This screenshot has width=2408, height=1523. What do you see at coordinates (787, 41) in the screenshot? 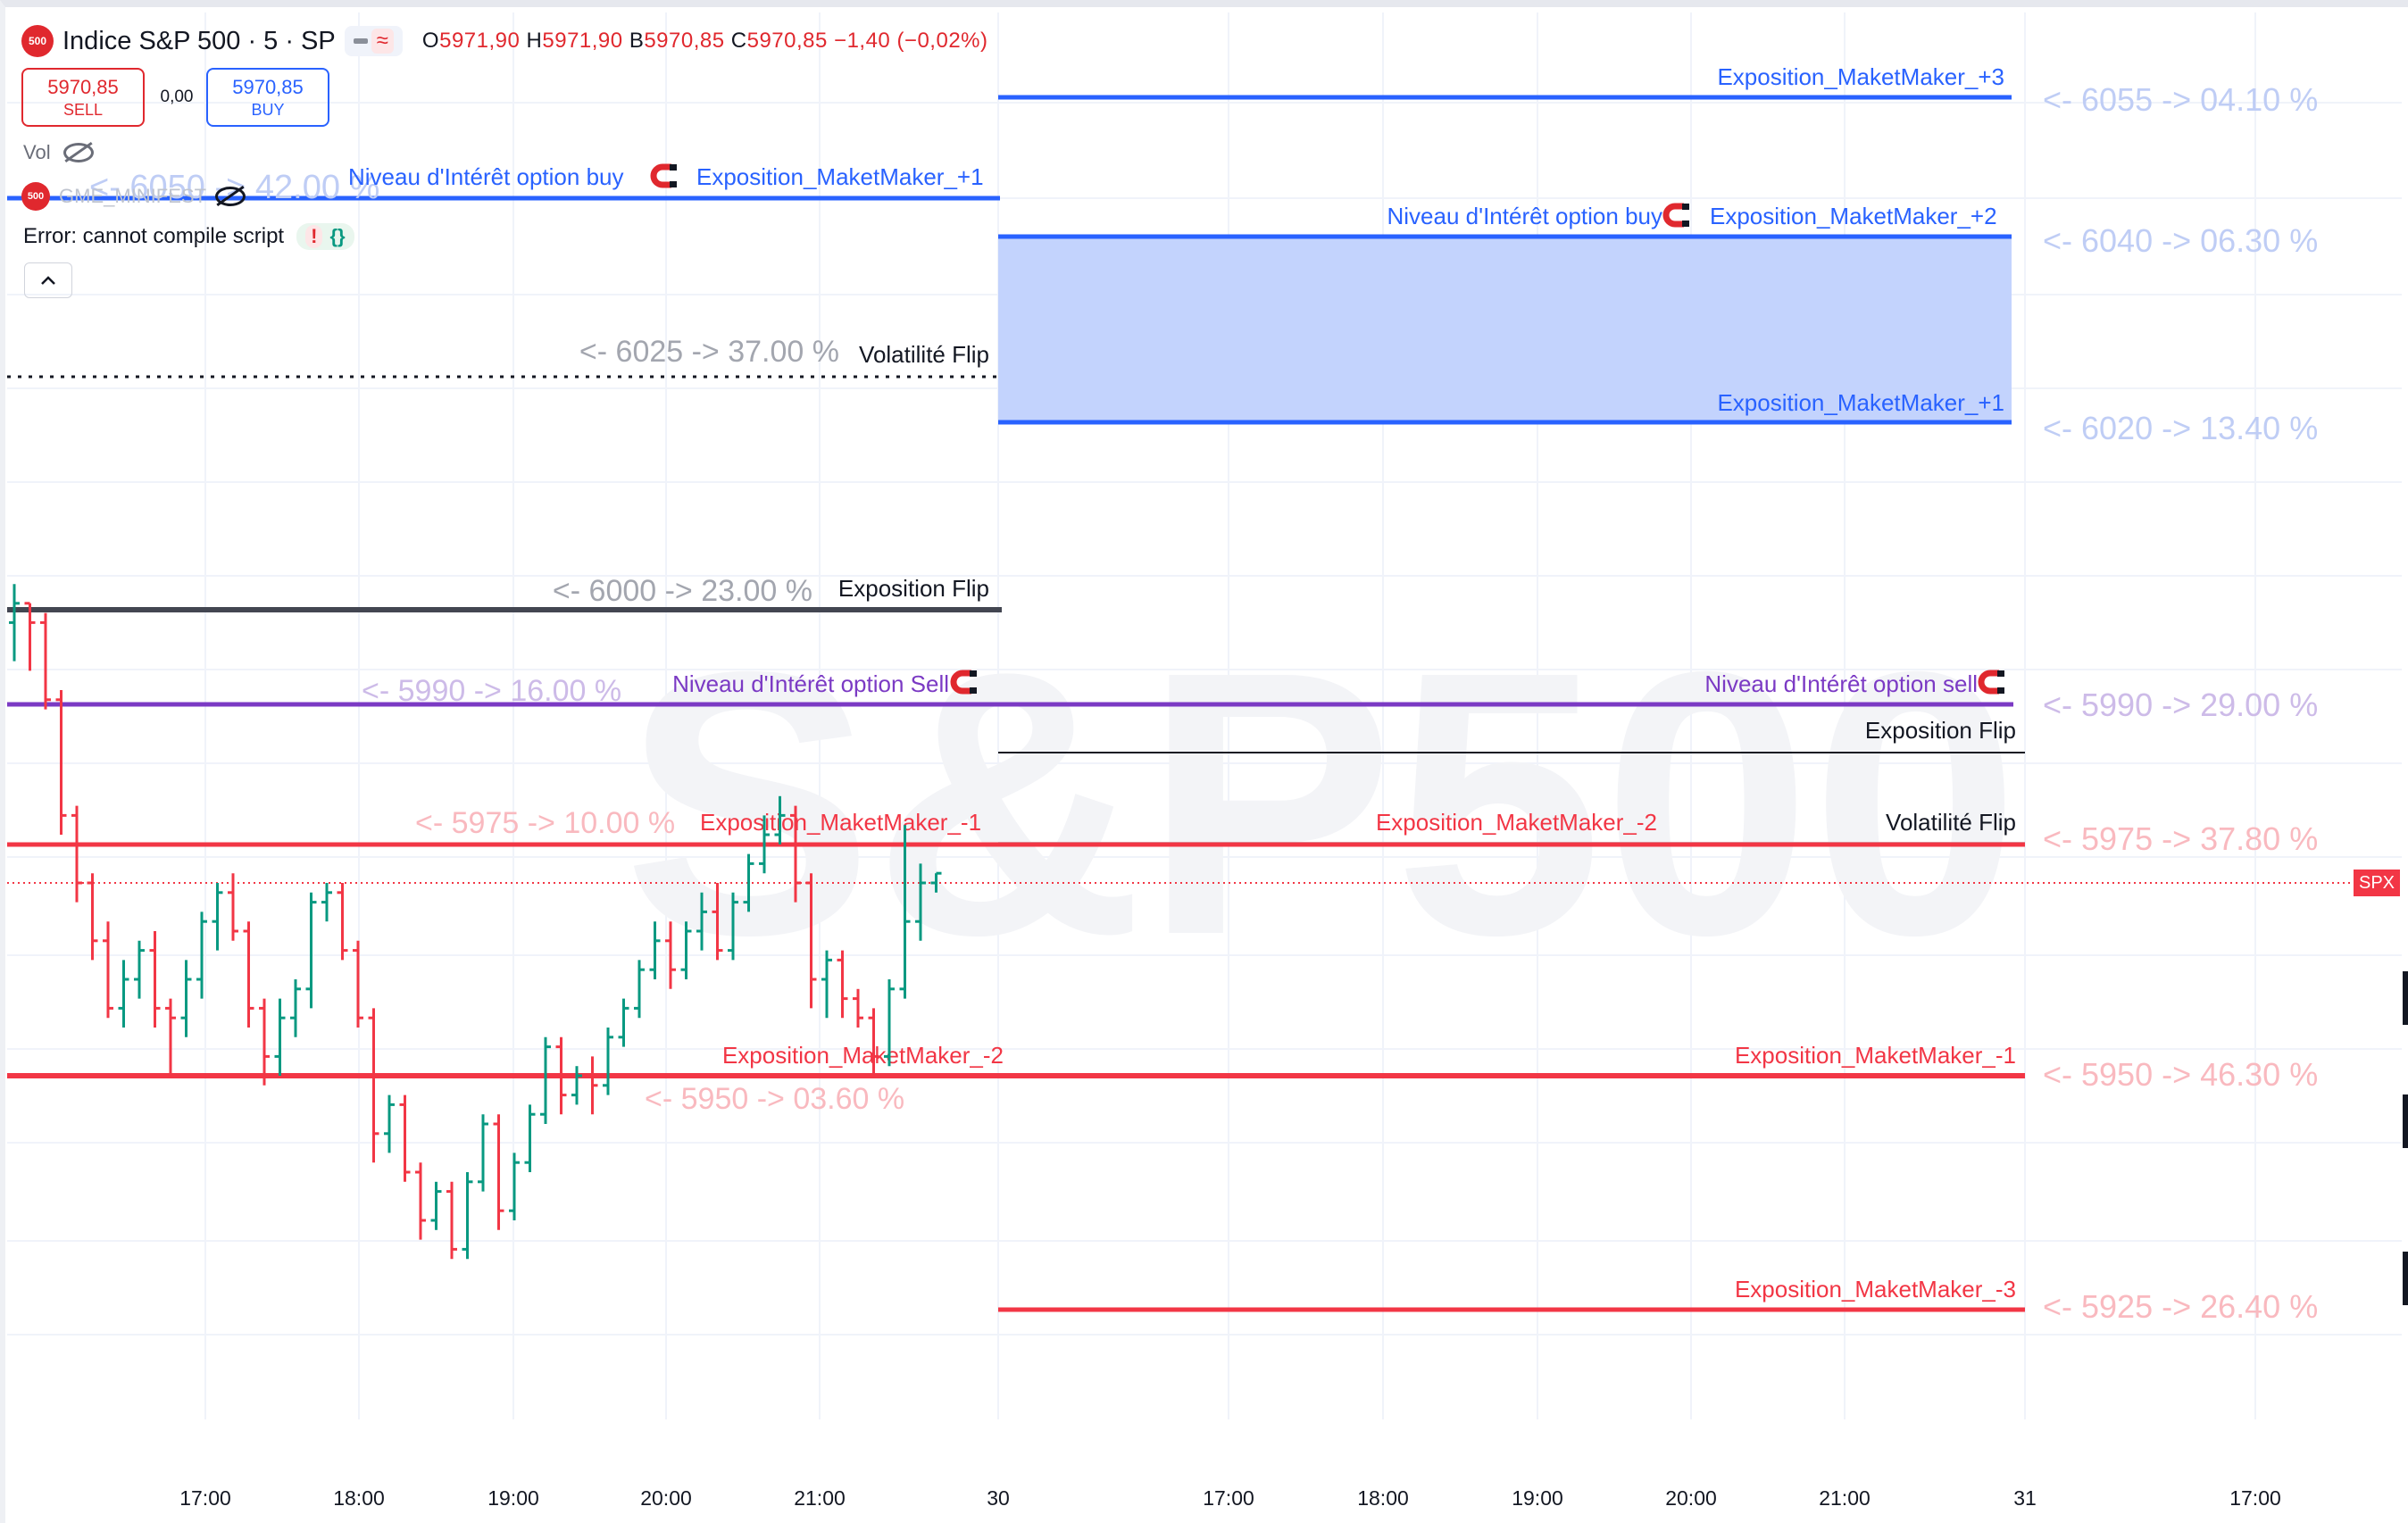
I see `close-value: 5970,85` at bounding box center [787, 41].